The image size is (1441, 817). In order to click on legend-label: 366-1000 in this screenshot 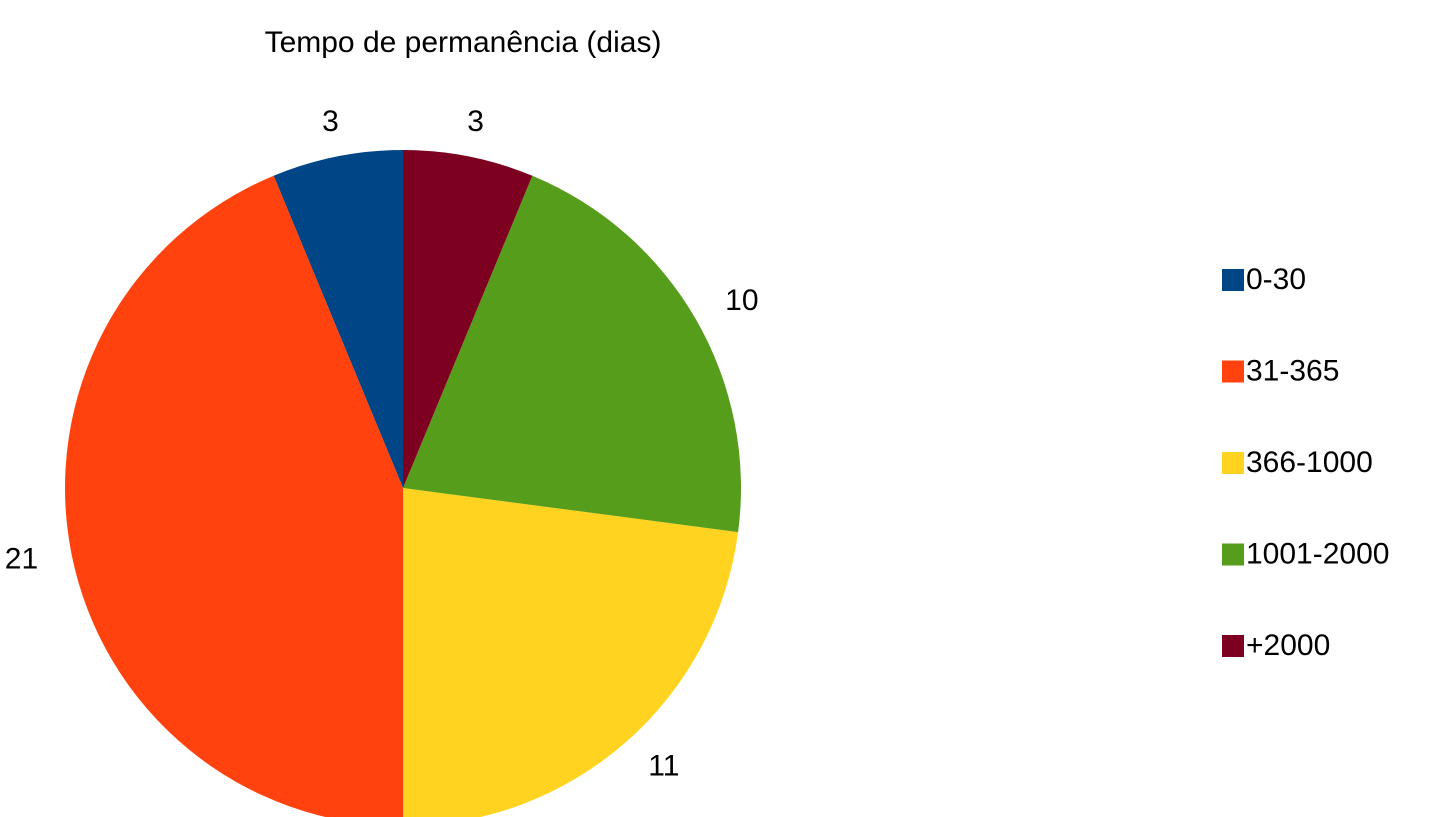, I will do `click(1309, 462)`.